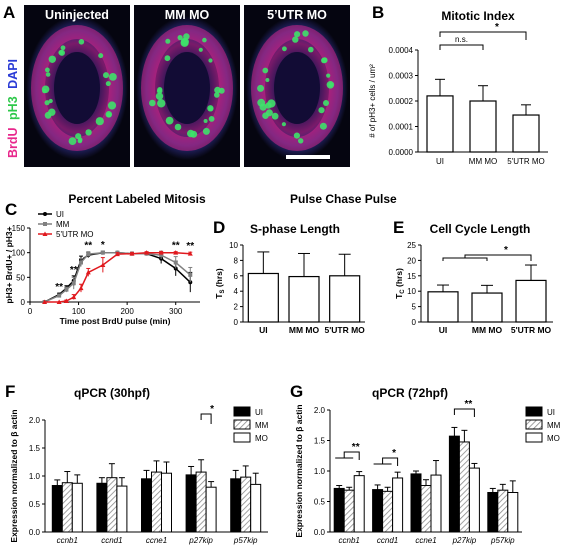 This screenshot has height=552, width=567. What do you see at coordinates (236, 260) in the screenshot?
I see `y-tick-label: 8` at bounding box center [236, 260].